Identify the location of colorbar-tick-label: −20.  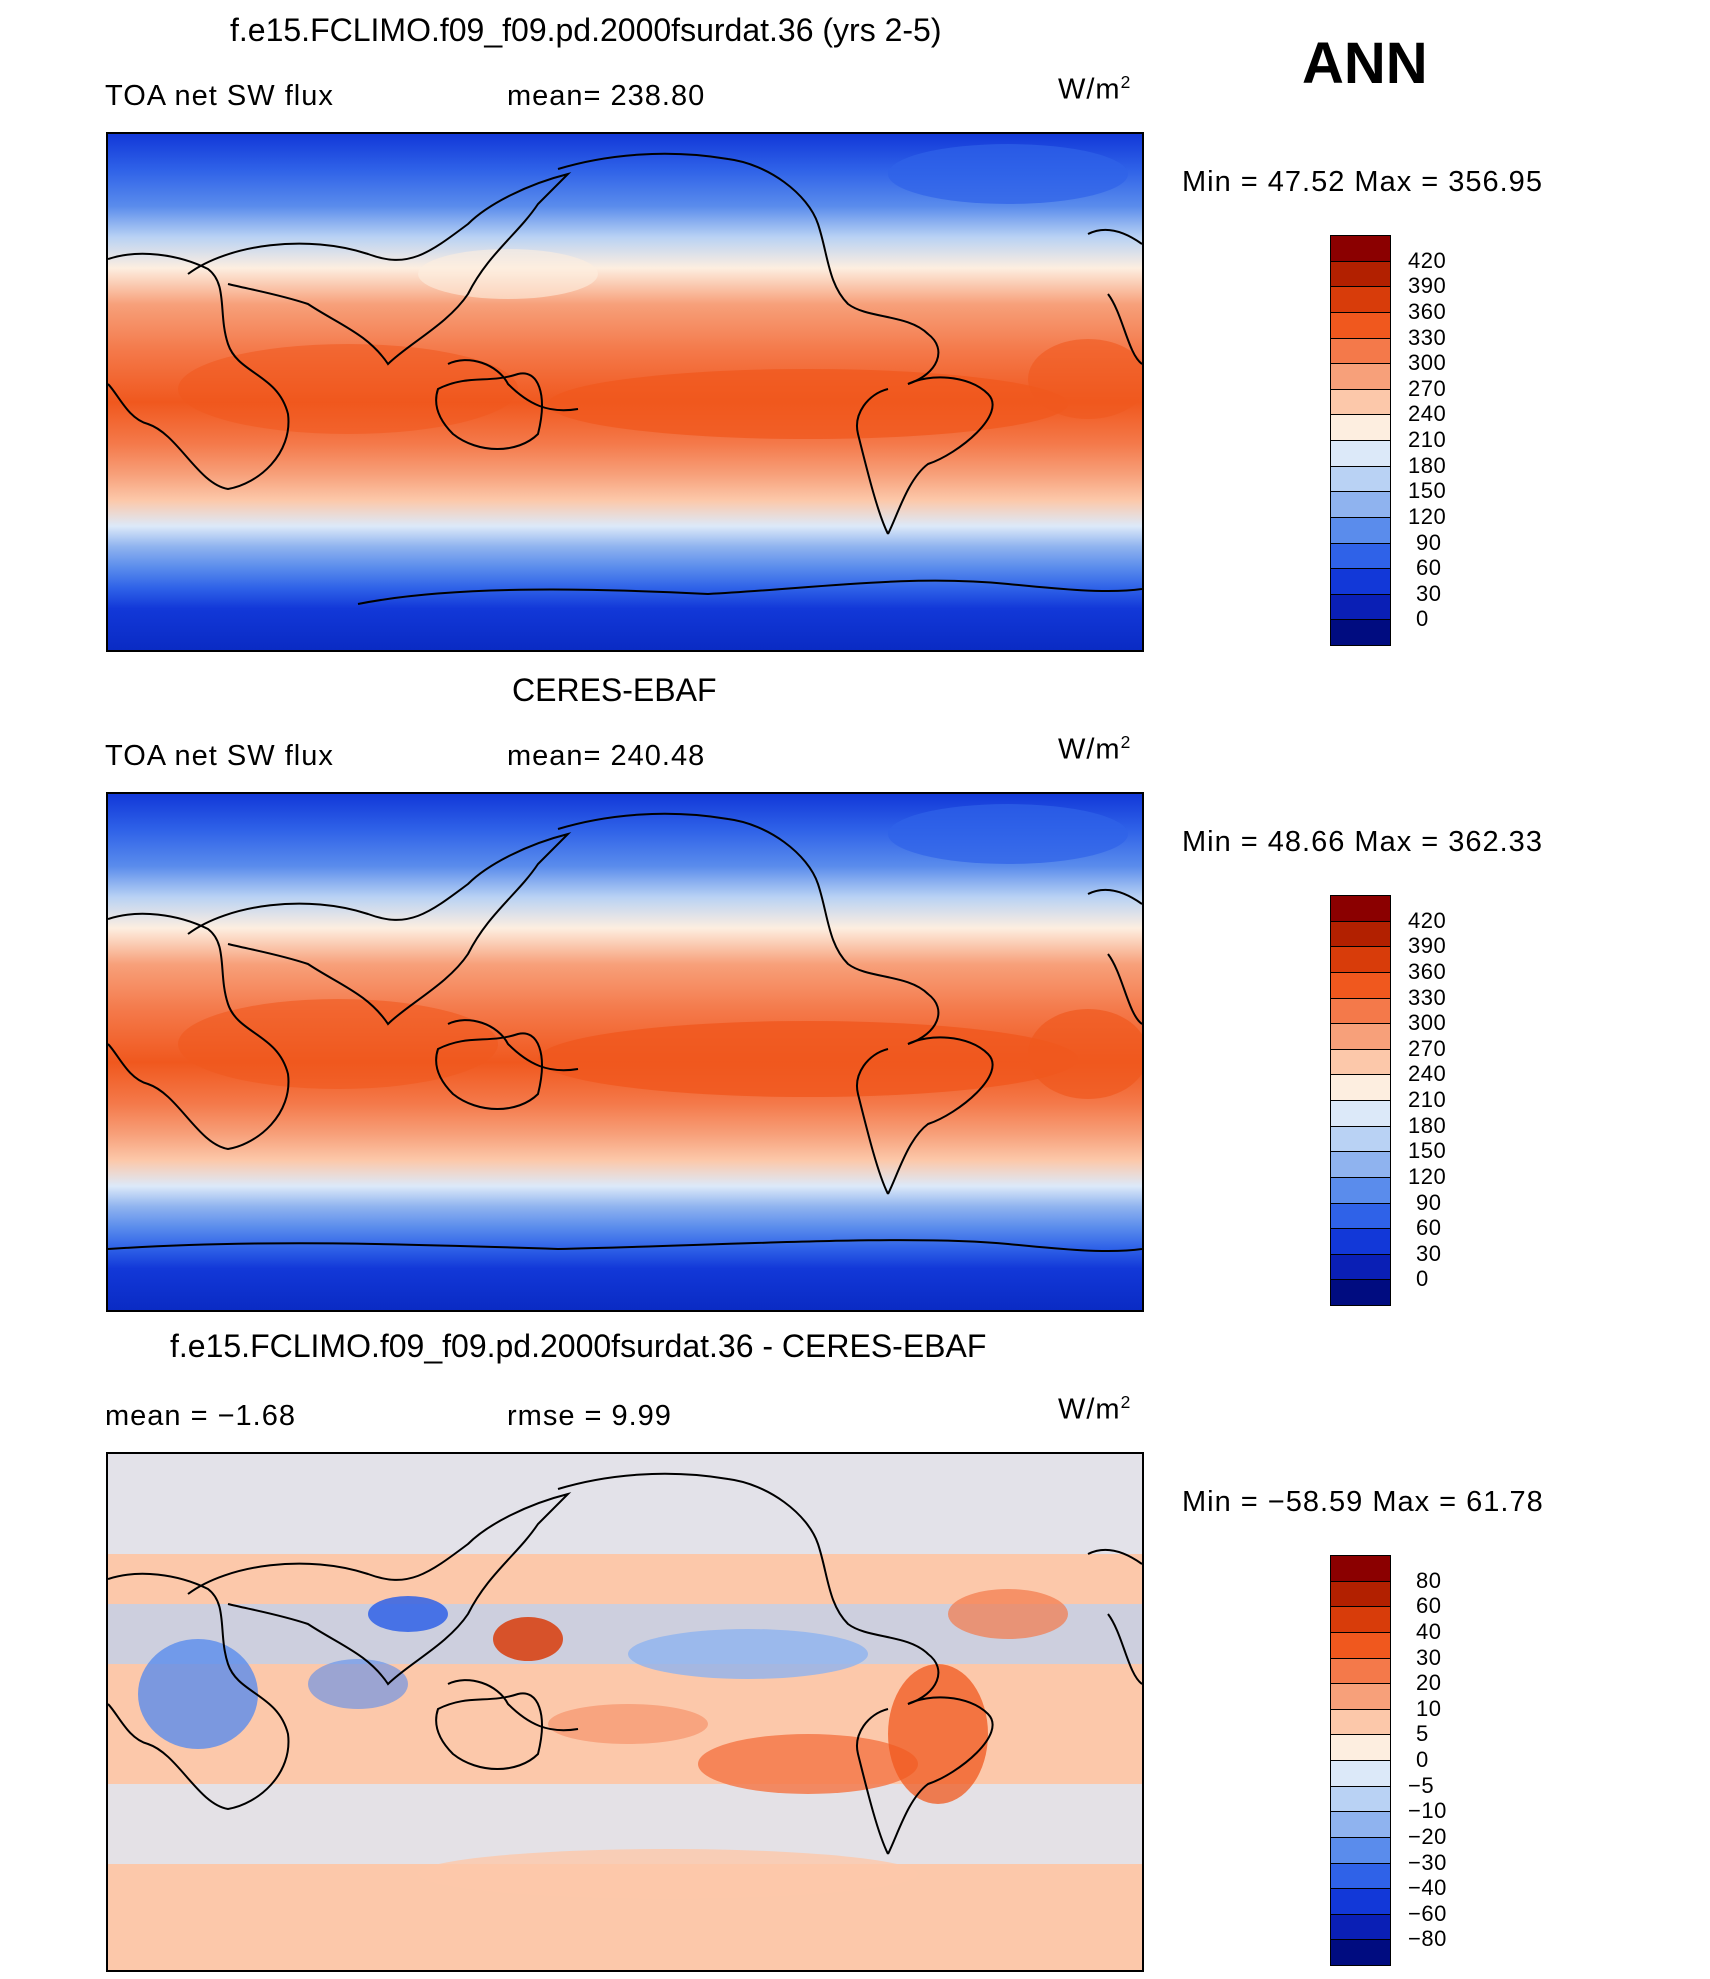
(1427, 1836).